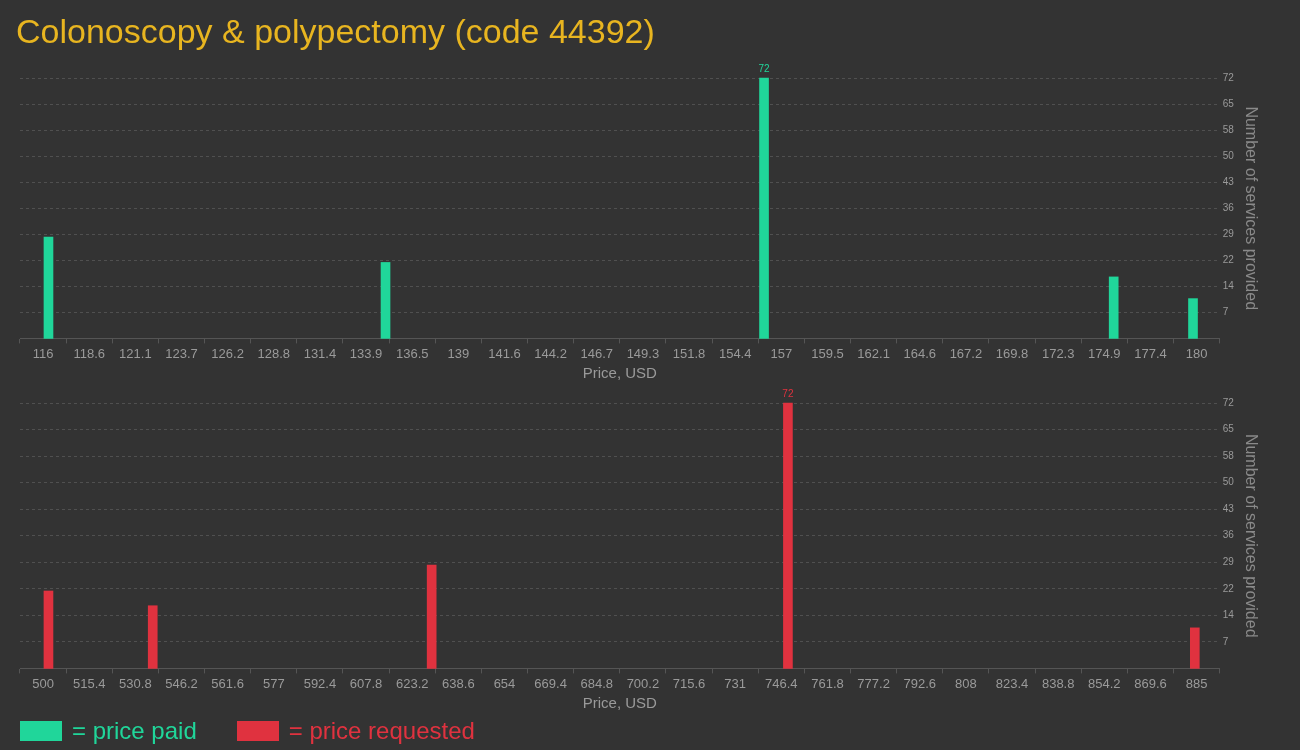 The height and width of the screenshot is (750, 1300). I want to click on x-tick-label: 128.8, so click(274, 353).